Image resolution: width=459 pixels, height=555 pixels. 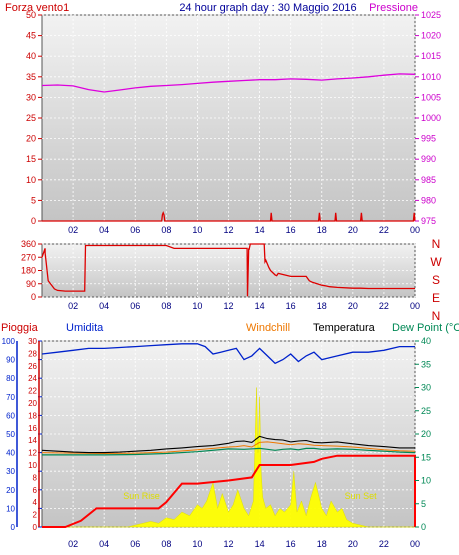 What do you see at coordinates (268, 328) in the screenshot?
I see `legend-windchill: Windchill` at bounding box center [268, 328].